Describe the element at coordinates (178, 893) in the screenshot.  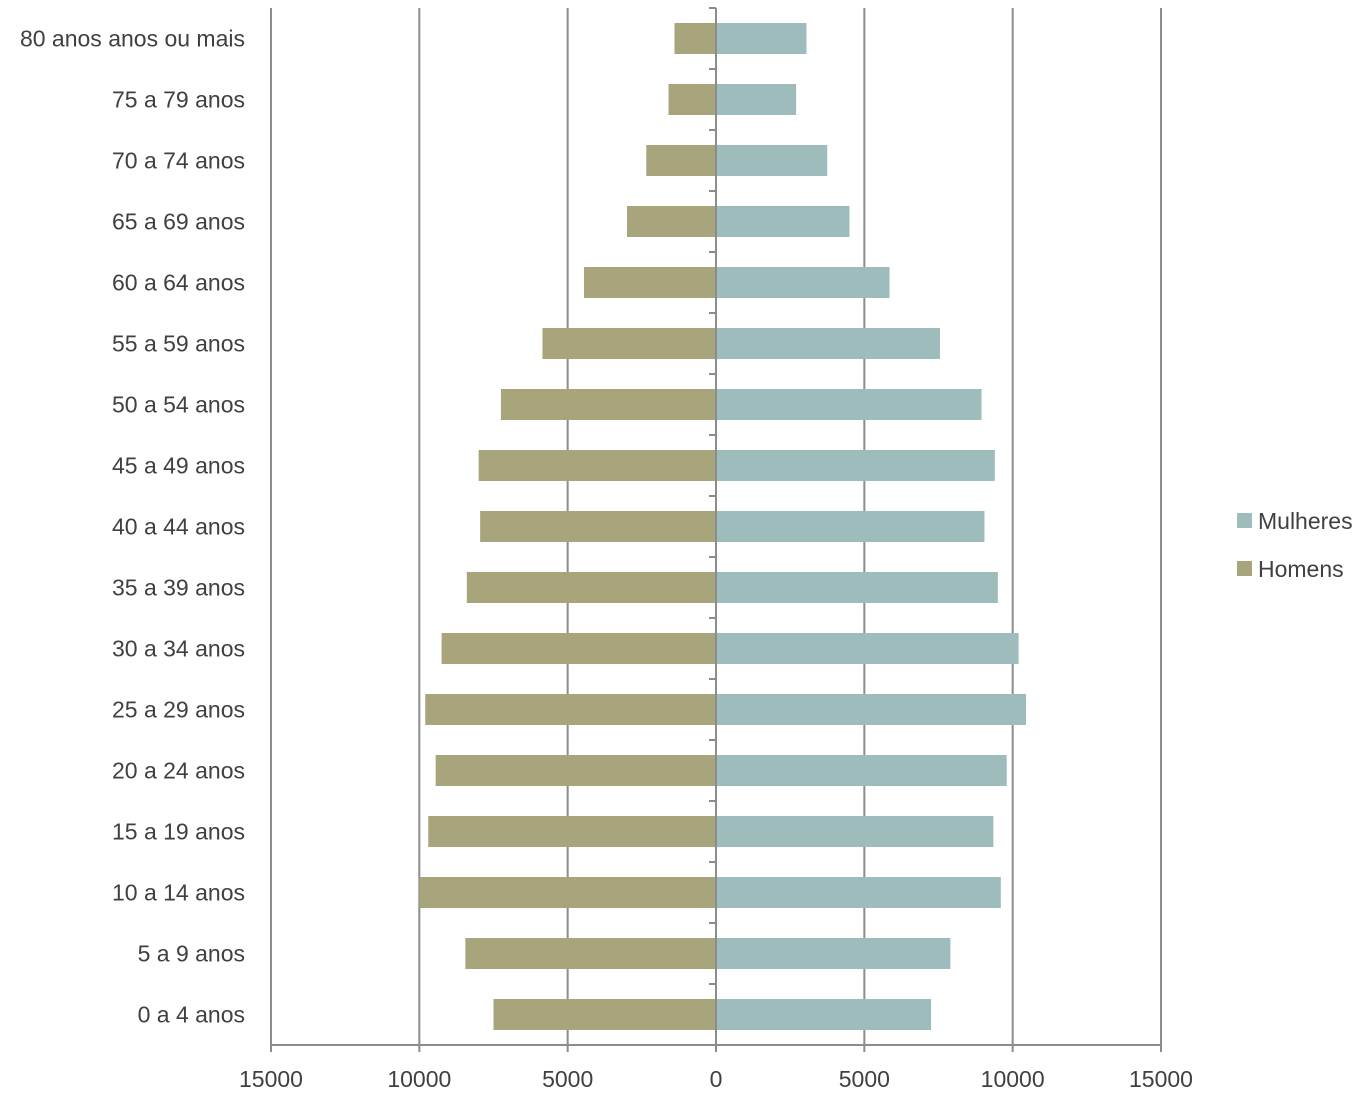
I see `category-label: 10 a 14 anos` at that location.